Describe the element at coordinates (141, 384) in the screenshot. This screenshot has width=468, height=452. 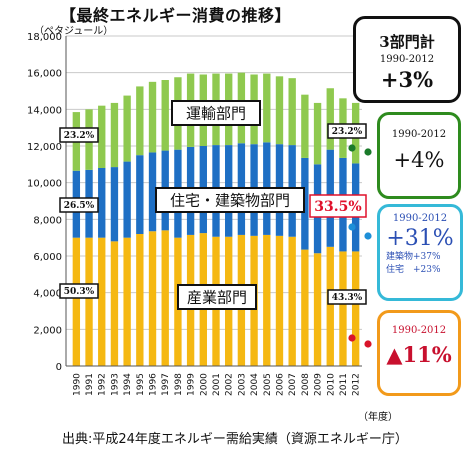
I see `x-tick-label: 1995` at that location.